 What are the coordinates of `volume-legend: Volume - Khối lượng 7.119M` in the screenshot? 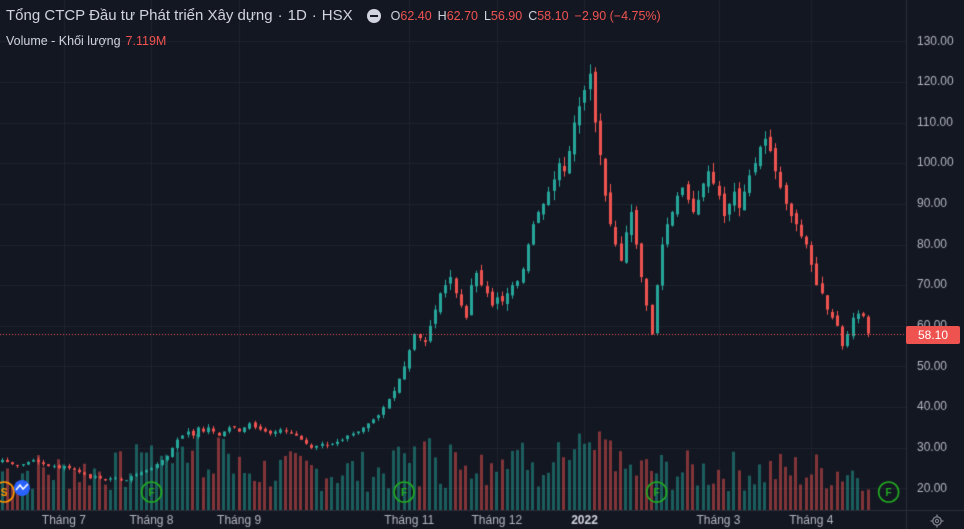 It's located at (86, 41).